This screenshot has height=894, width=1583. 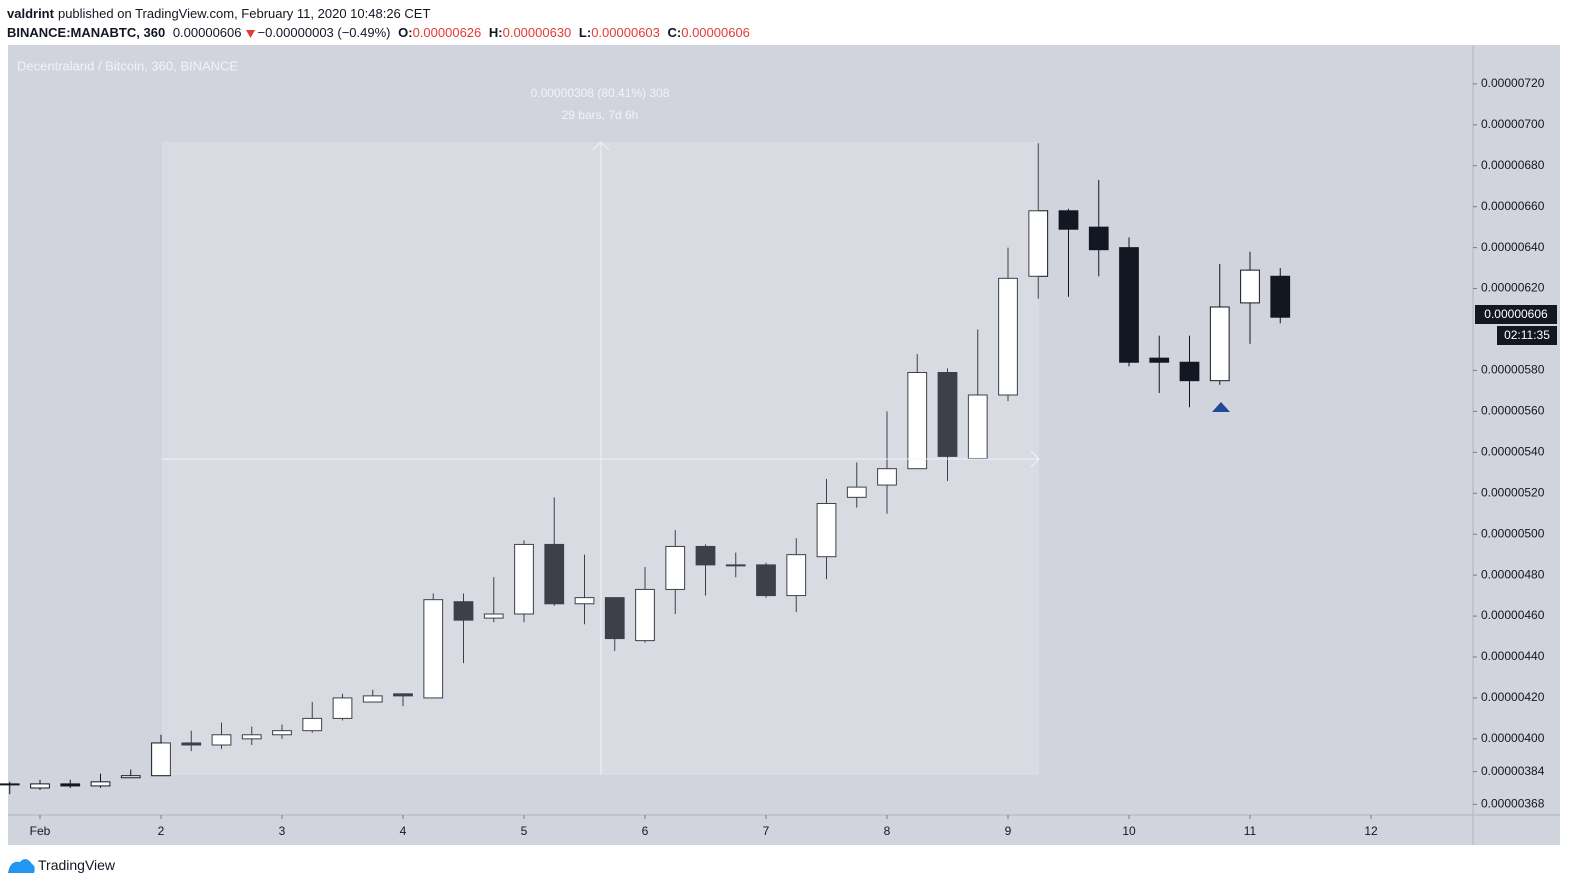 I want to click on x-tick-label: 12, so click(x=1371, y=831).